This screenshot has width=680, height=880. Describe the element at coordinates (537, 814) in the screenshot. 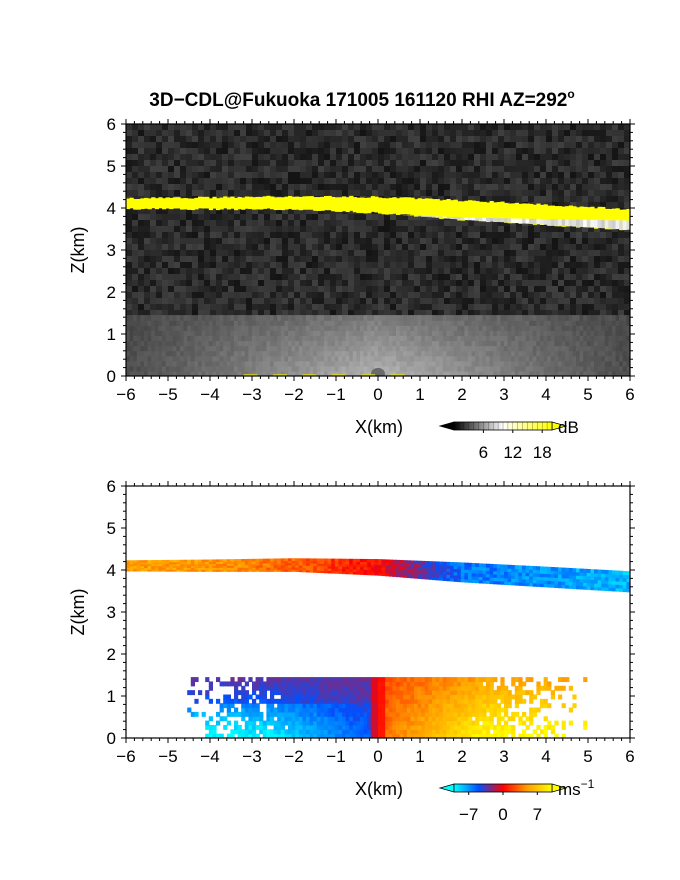

I see `colorbar-tick-label: 7` at that location.